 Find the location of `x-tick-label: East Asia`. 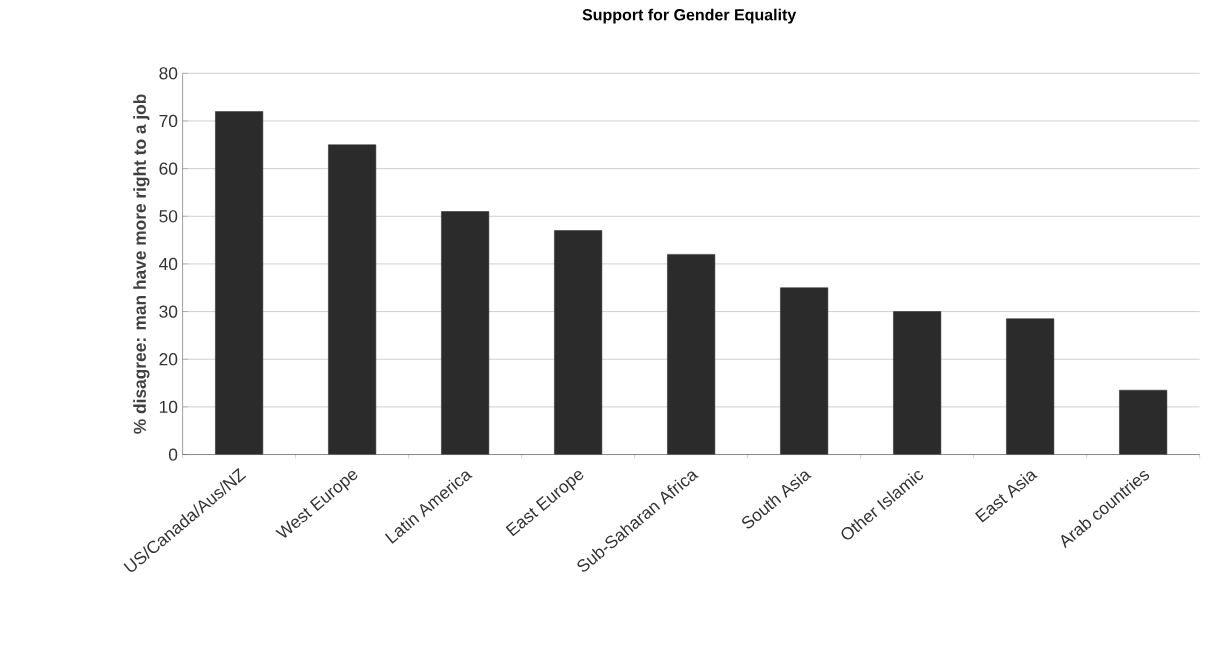

x-tick-label: East Asia is located at coordinates (1006, 497).